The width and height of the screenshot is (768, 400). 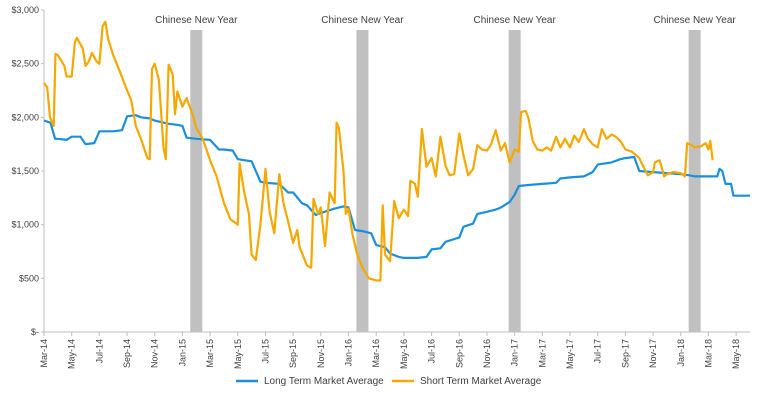 What do you see at coordinates (210, 353) in the screenshot?
I see `x-tick-label: Mar-15` at bounding box center [210, 353].